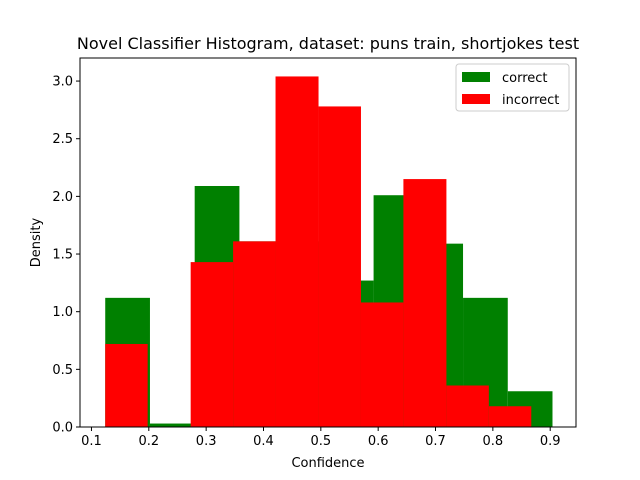 This screenshot has width=640, height=480. What do you see at coordinates (148, 441) in the screenshot?
I see `x-tick-label: 0.2` at bounding box center [148, 441].